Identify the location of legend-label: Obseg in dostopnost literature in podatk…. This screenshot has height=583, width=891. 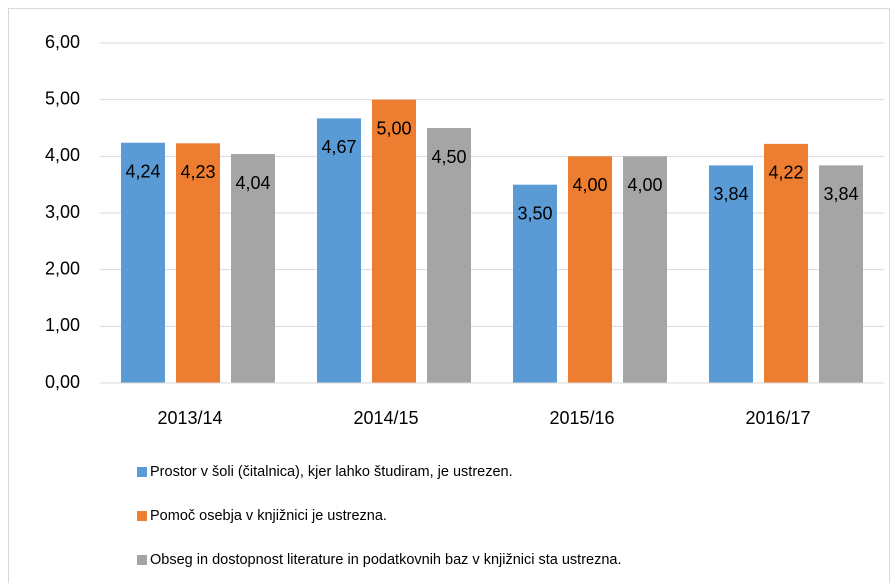
(386, 560).